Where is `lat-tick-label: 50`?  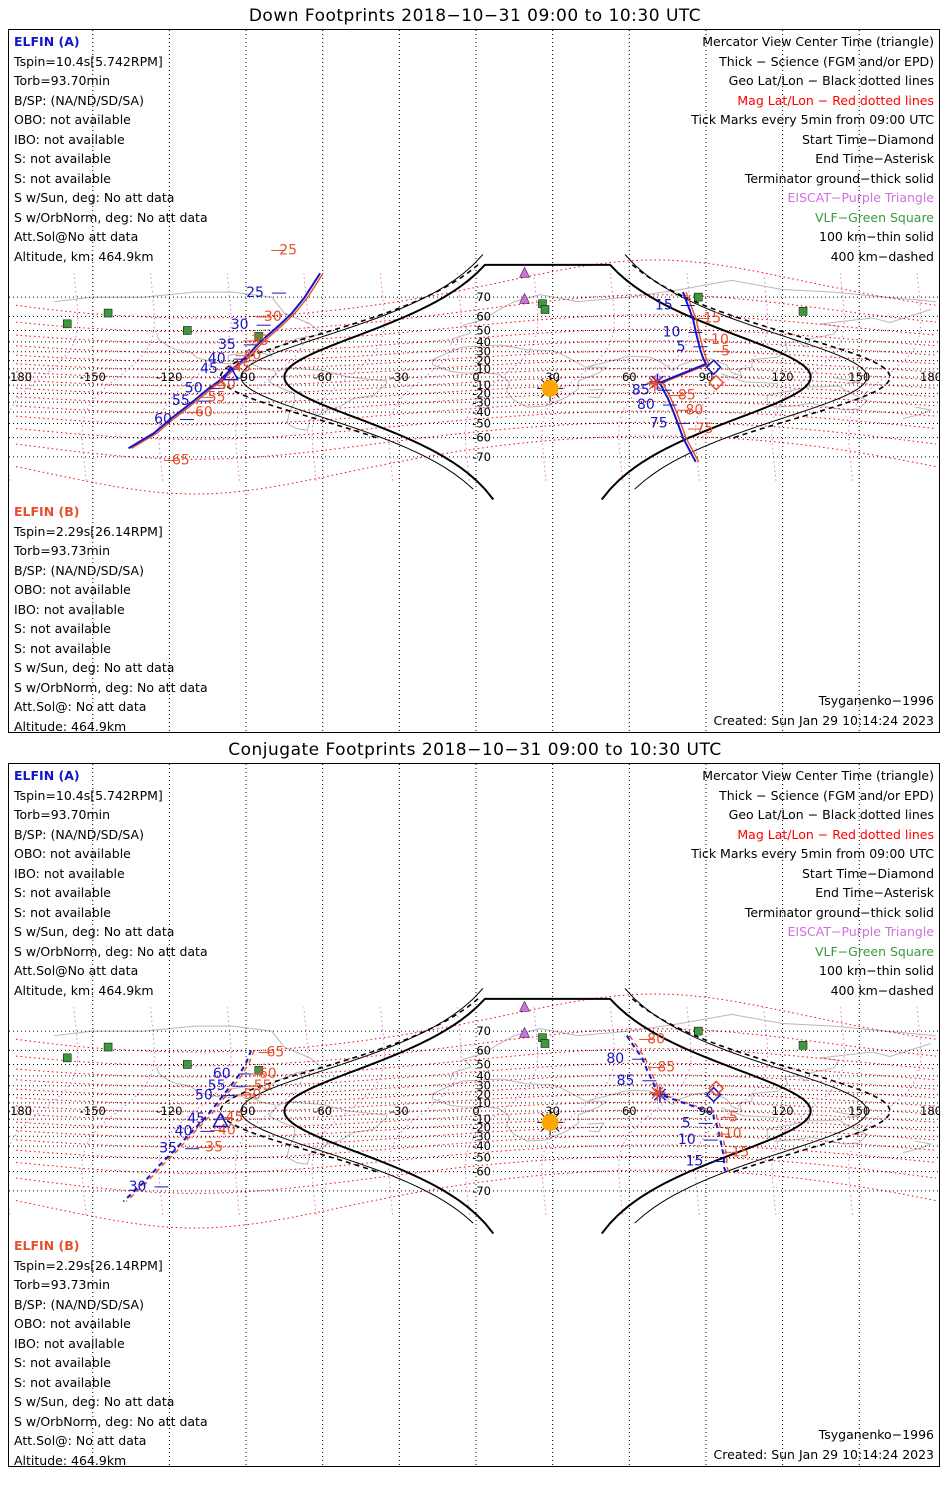
lat-tick-label: 50 is located at coordinates (483, 1064).